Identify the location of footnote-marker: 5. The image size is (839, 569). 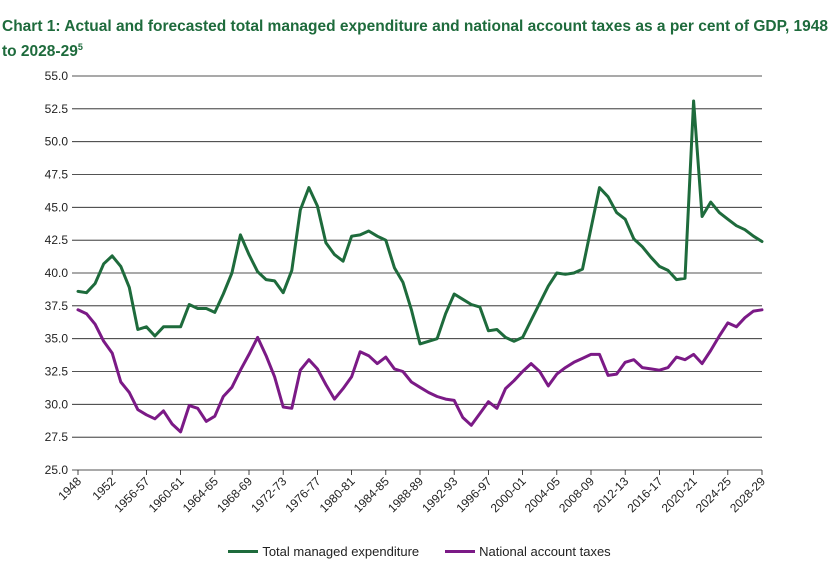
(80, 47).